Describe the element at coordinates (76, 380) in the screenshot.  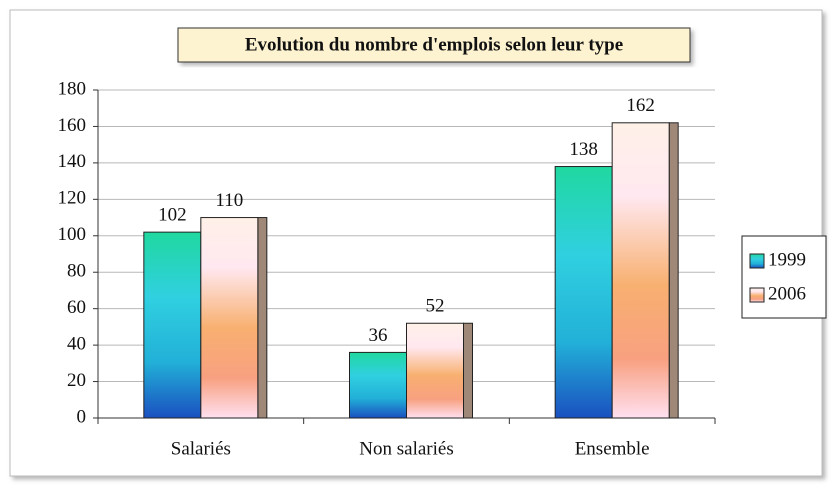
I see `y-tick-label: 20` at that location.